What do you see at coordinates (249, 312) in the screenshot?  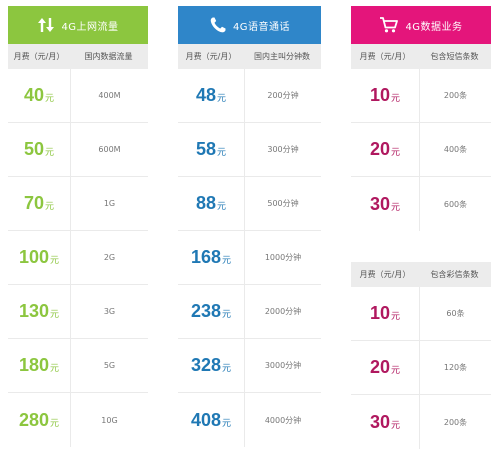 I see `table-row: 238元 2000分钟` at bounding box center [249, 312].